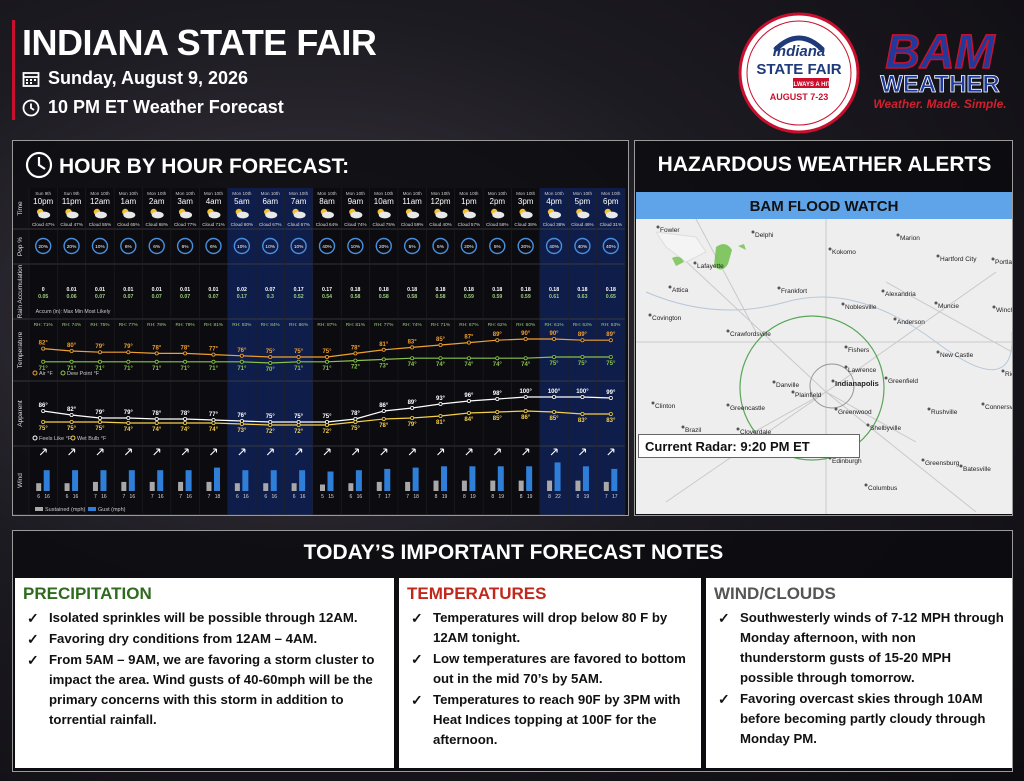 This screenshot has width=1024, height=781. Describe the element at coordinates (129, 430) in the screenshot. I see `wetbulb-label: 74°` at that location.